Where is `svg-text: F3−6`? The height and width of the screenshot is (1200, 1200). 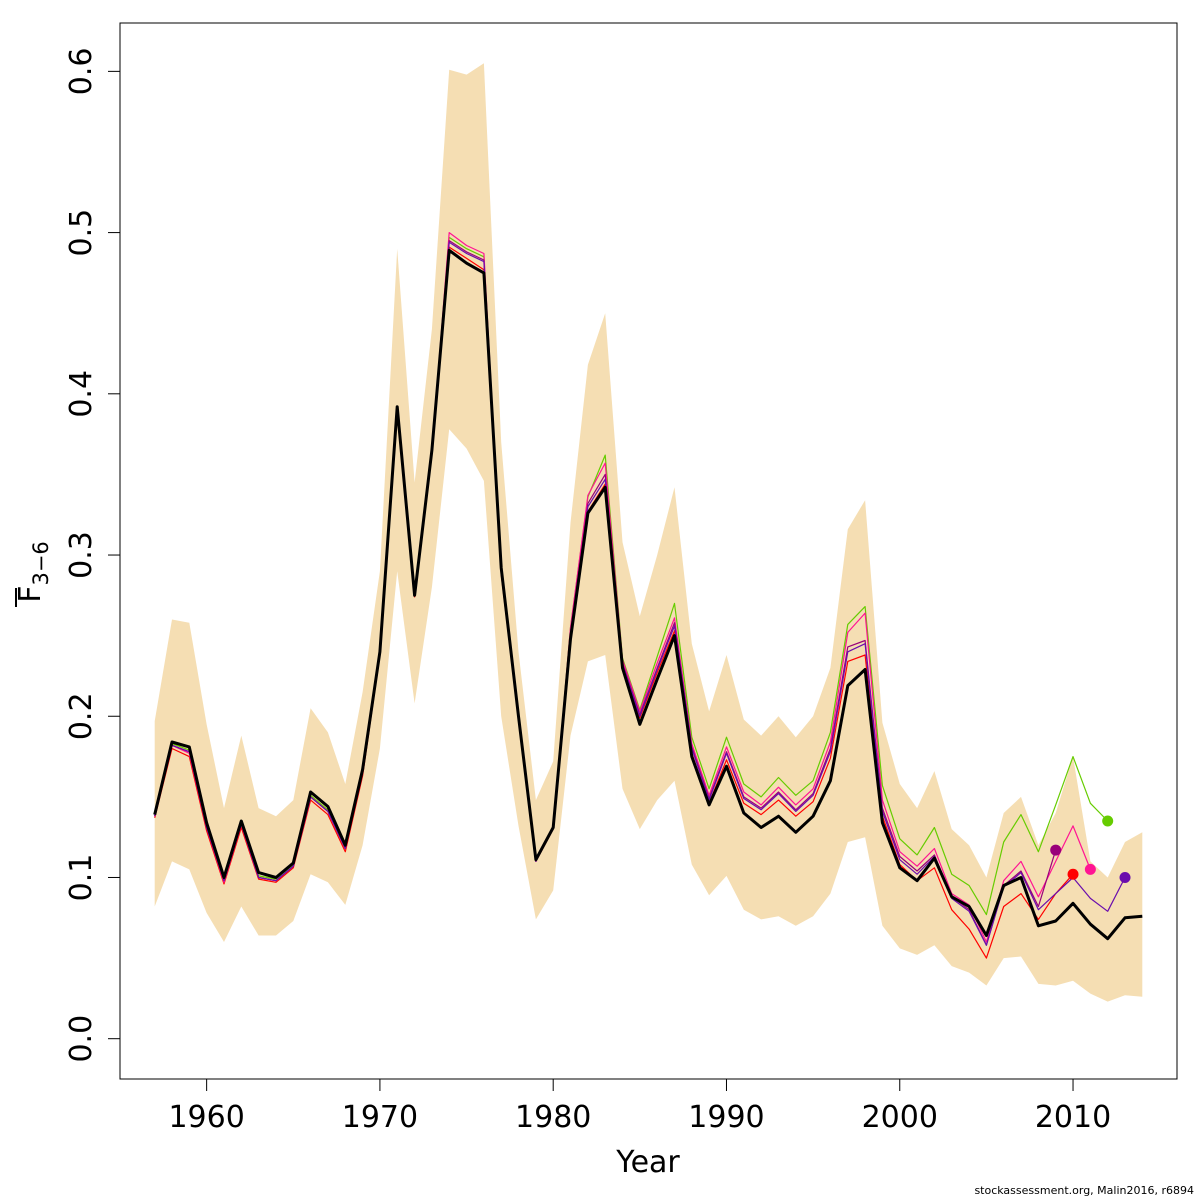 svg-text: F3−6 is located at coordinates (33, 572).